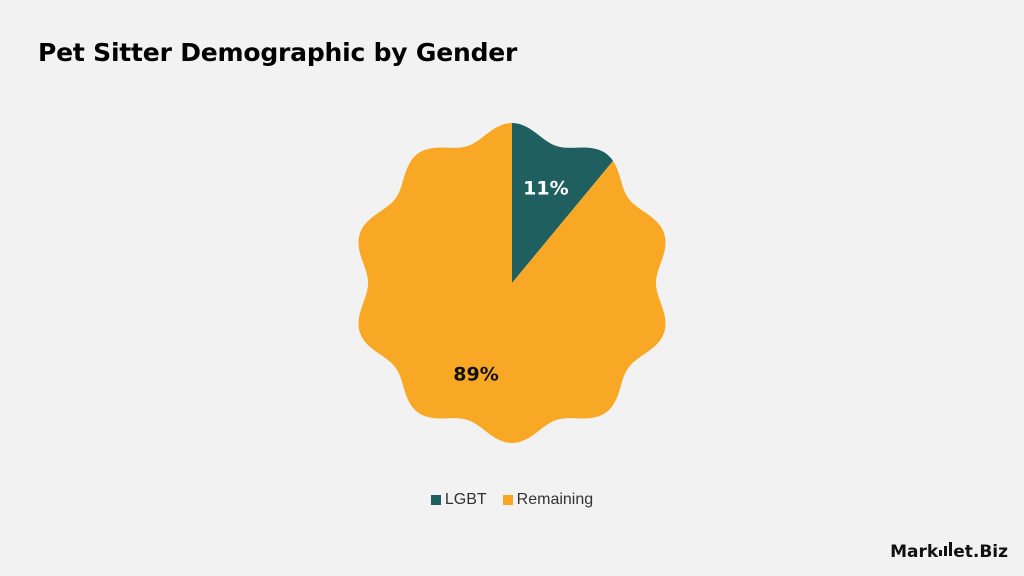  What do you see at coordinates (545, 188) in the screenshot?
I see `pie-label-lgbt: 11%` at bounding box center [545, 188].